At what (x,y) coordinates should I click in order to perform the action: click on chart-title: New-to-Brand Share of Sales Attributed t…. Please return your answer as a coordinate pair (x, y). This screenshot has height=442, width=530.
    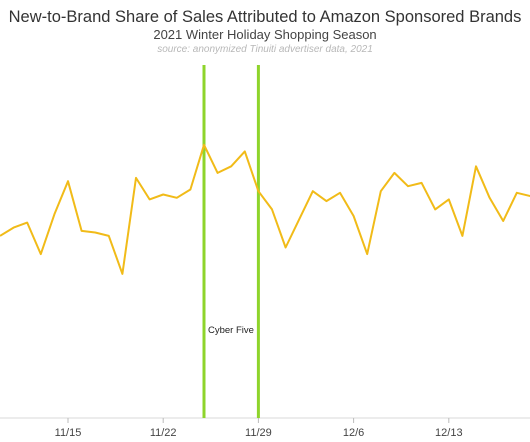
    Looking at the image, I should click on (265, 17).